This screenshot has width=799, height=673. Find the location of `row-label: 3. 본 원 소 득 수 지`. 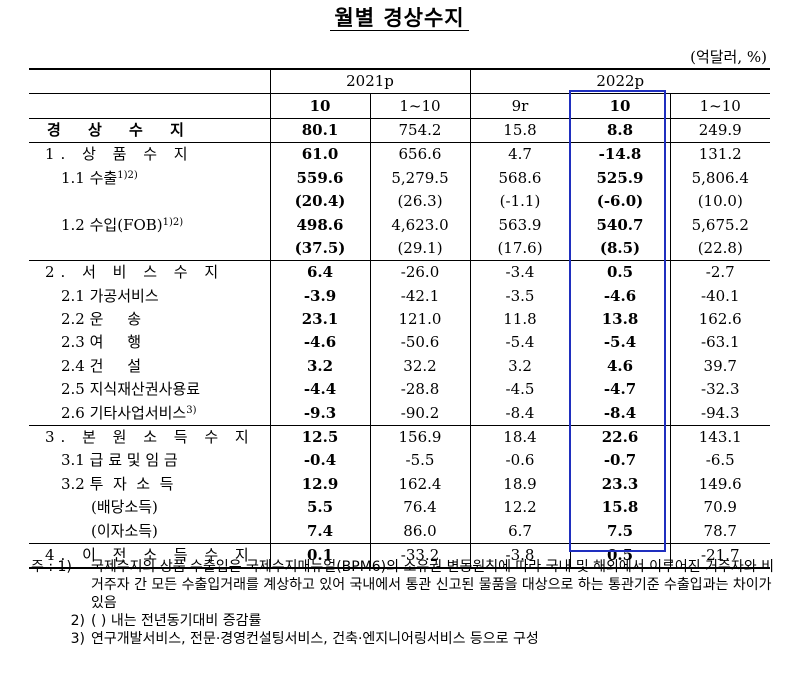

row-label: 3. 본 원 소 득 수 지 is located at coordinates (149, 437).